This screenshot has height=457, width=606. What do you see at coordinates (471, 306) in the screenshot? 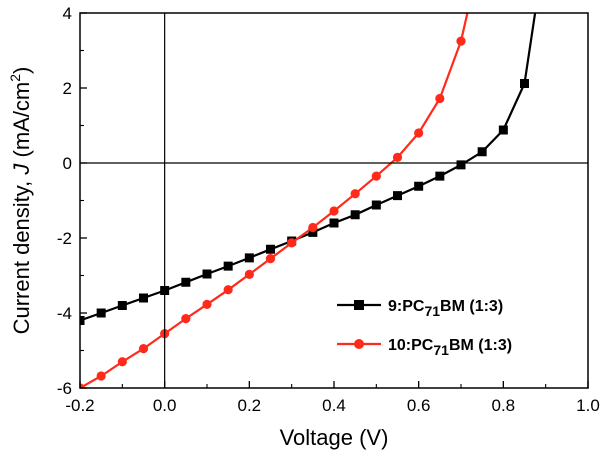
I see `legend-label-series-9-part-3: BM (1:3)` at bounding box center [471, 306].